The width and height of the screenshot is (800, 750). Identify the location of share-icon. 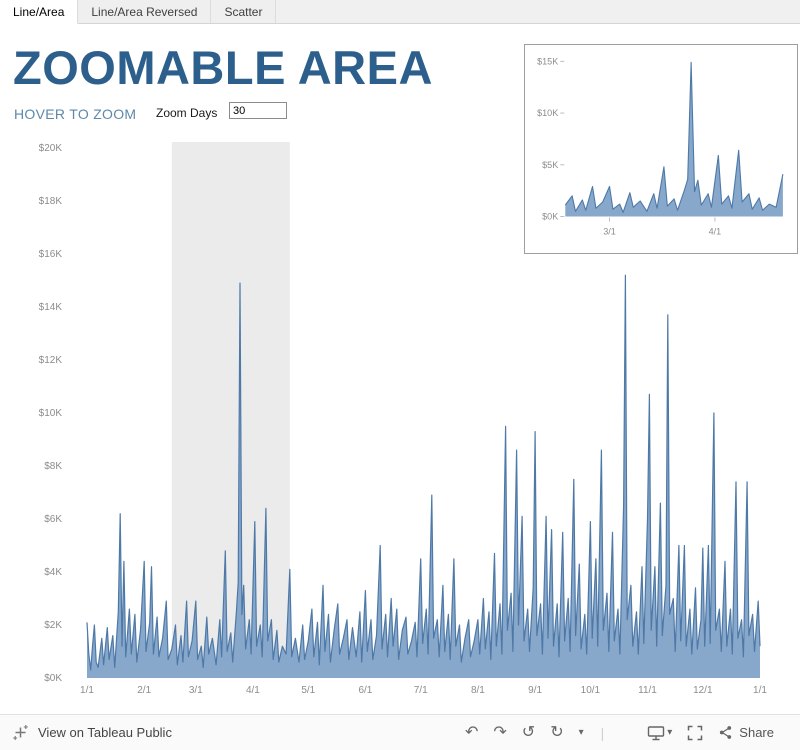
(725, 732).